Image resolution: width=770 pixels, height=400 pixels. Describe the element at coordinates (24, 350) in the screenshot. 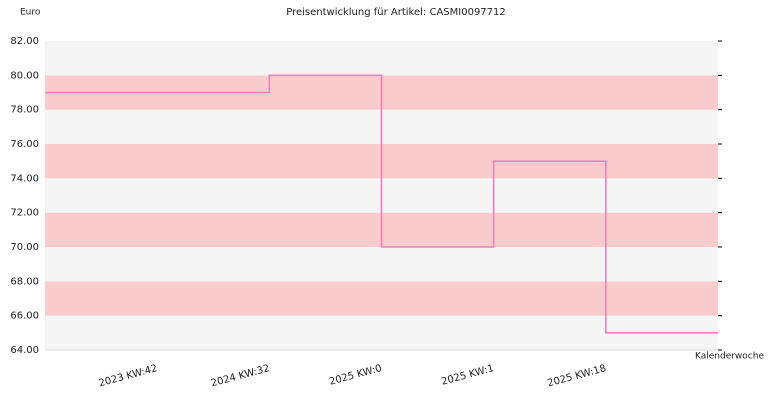

I see `y-tick-label: 64.00` at that location.